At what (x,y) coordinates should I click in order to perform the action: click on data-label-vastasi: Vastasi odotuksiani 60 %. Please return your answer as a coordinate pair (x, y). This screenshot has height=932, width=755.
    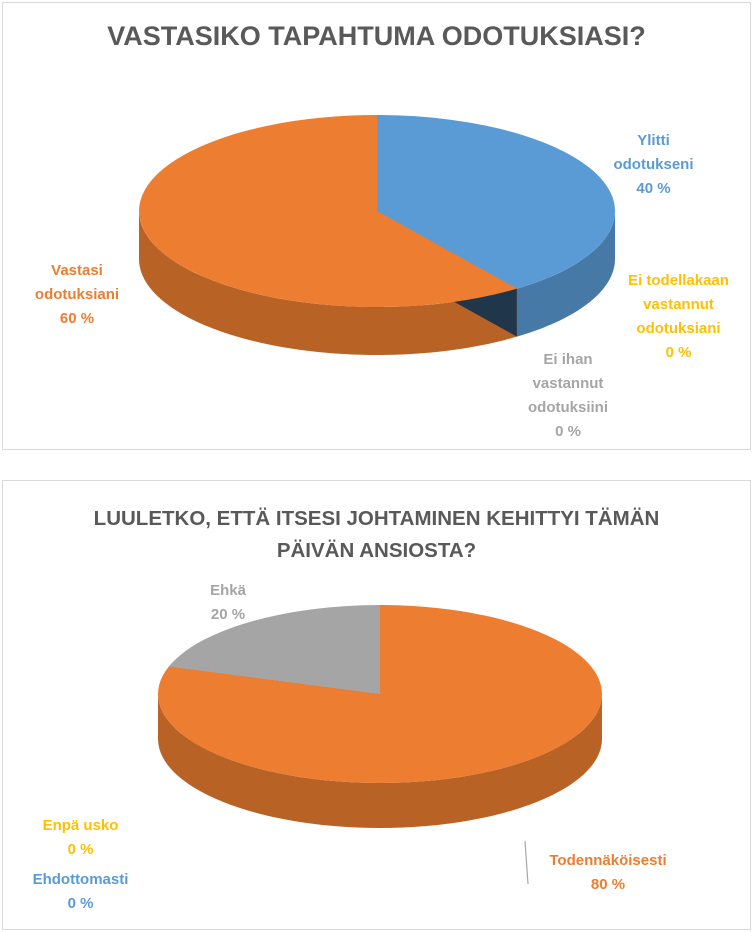
    Looking at the image, I should click on (77, 295).